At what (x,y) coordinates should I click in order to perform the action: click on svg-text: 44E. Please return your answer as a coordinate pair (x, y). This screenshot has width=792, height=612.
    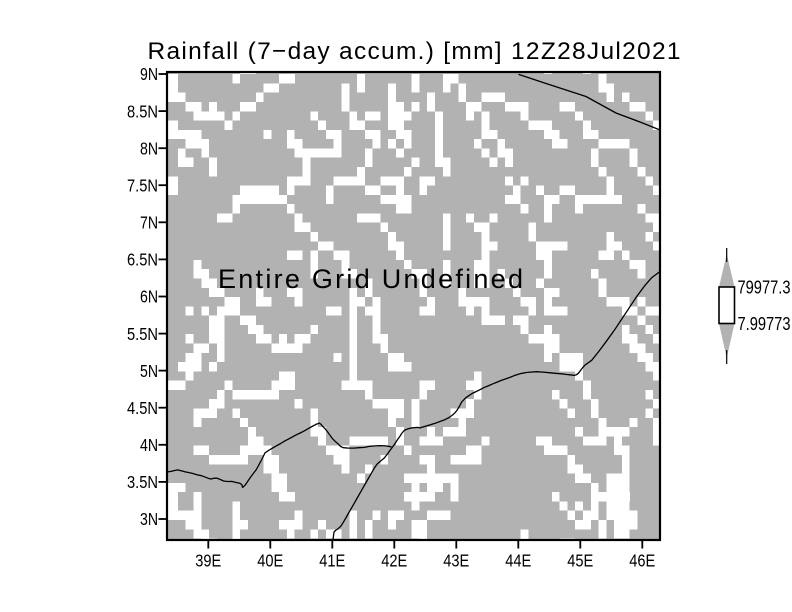
    Looking at the image, I should click on (518, 561).